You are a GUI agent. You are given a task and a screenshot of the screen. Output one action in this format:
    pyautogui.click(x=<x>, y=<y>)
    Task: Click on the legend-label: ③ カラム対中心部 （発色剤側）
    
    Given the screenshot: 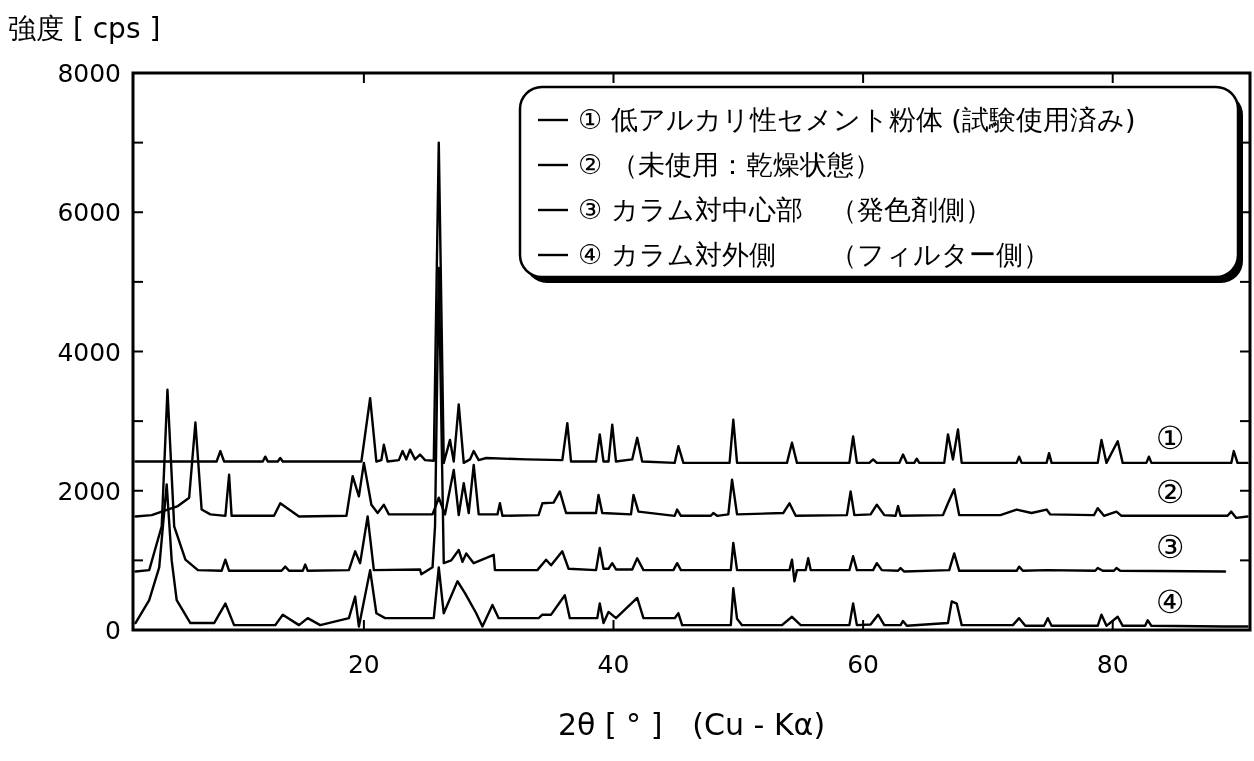 What is the action you would take?
    pyautogui.click(x=785, y=209)
    